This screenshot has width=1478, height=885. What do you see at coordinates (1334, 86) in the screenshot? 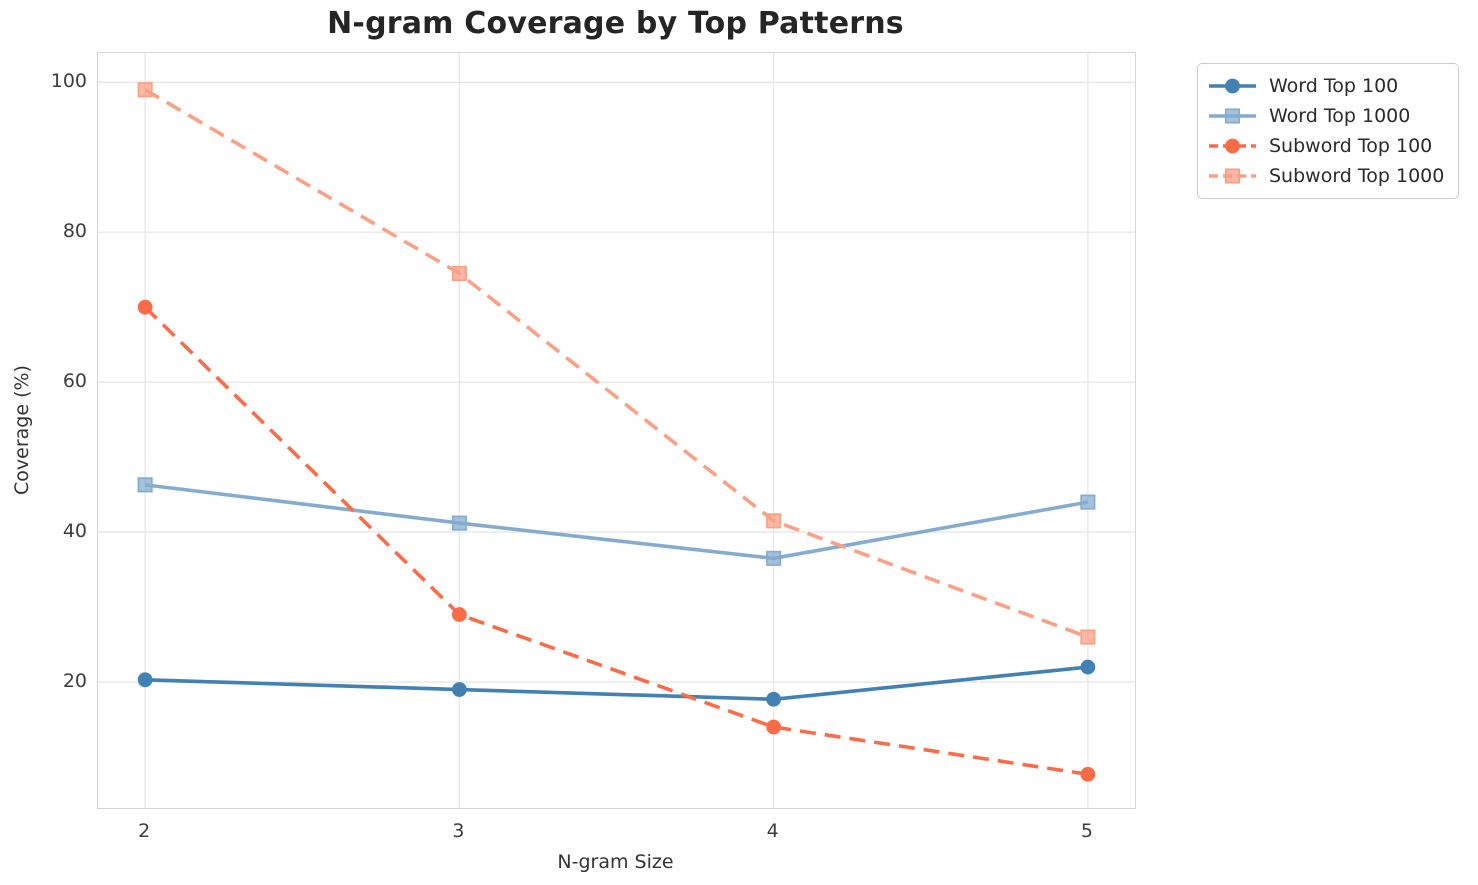
I see `legend-label: Word Top 100` at bounding box center [1334, 86].